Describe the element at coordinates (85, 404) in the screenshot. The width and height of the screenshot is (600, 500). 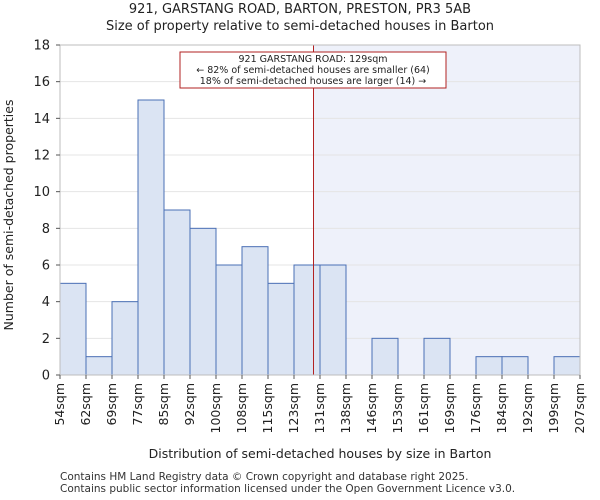
I see `x-tick-label-62sqm: 62sqm` at that location.